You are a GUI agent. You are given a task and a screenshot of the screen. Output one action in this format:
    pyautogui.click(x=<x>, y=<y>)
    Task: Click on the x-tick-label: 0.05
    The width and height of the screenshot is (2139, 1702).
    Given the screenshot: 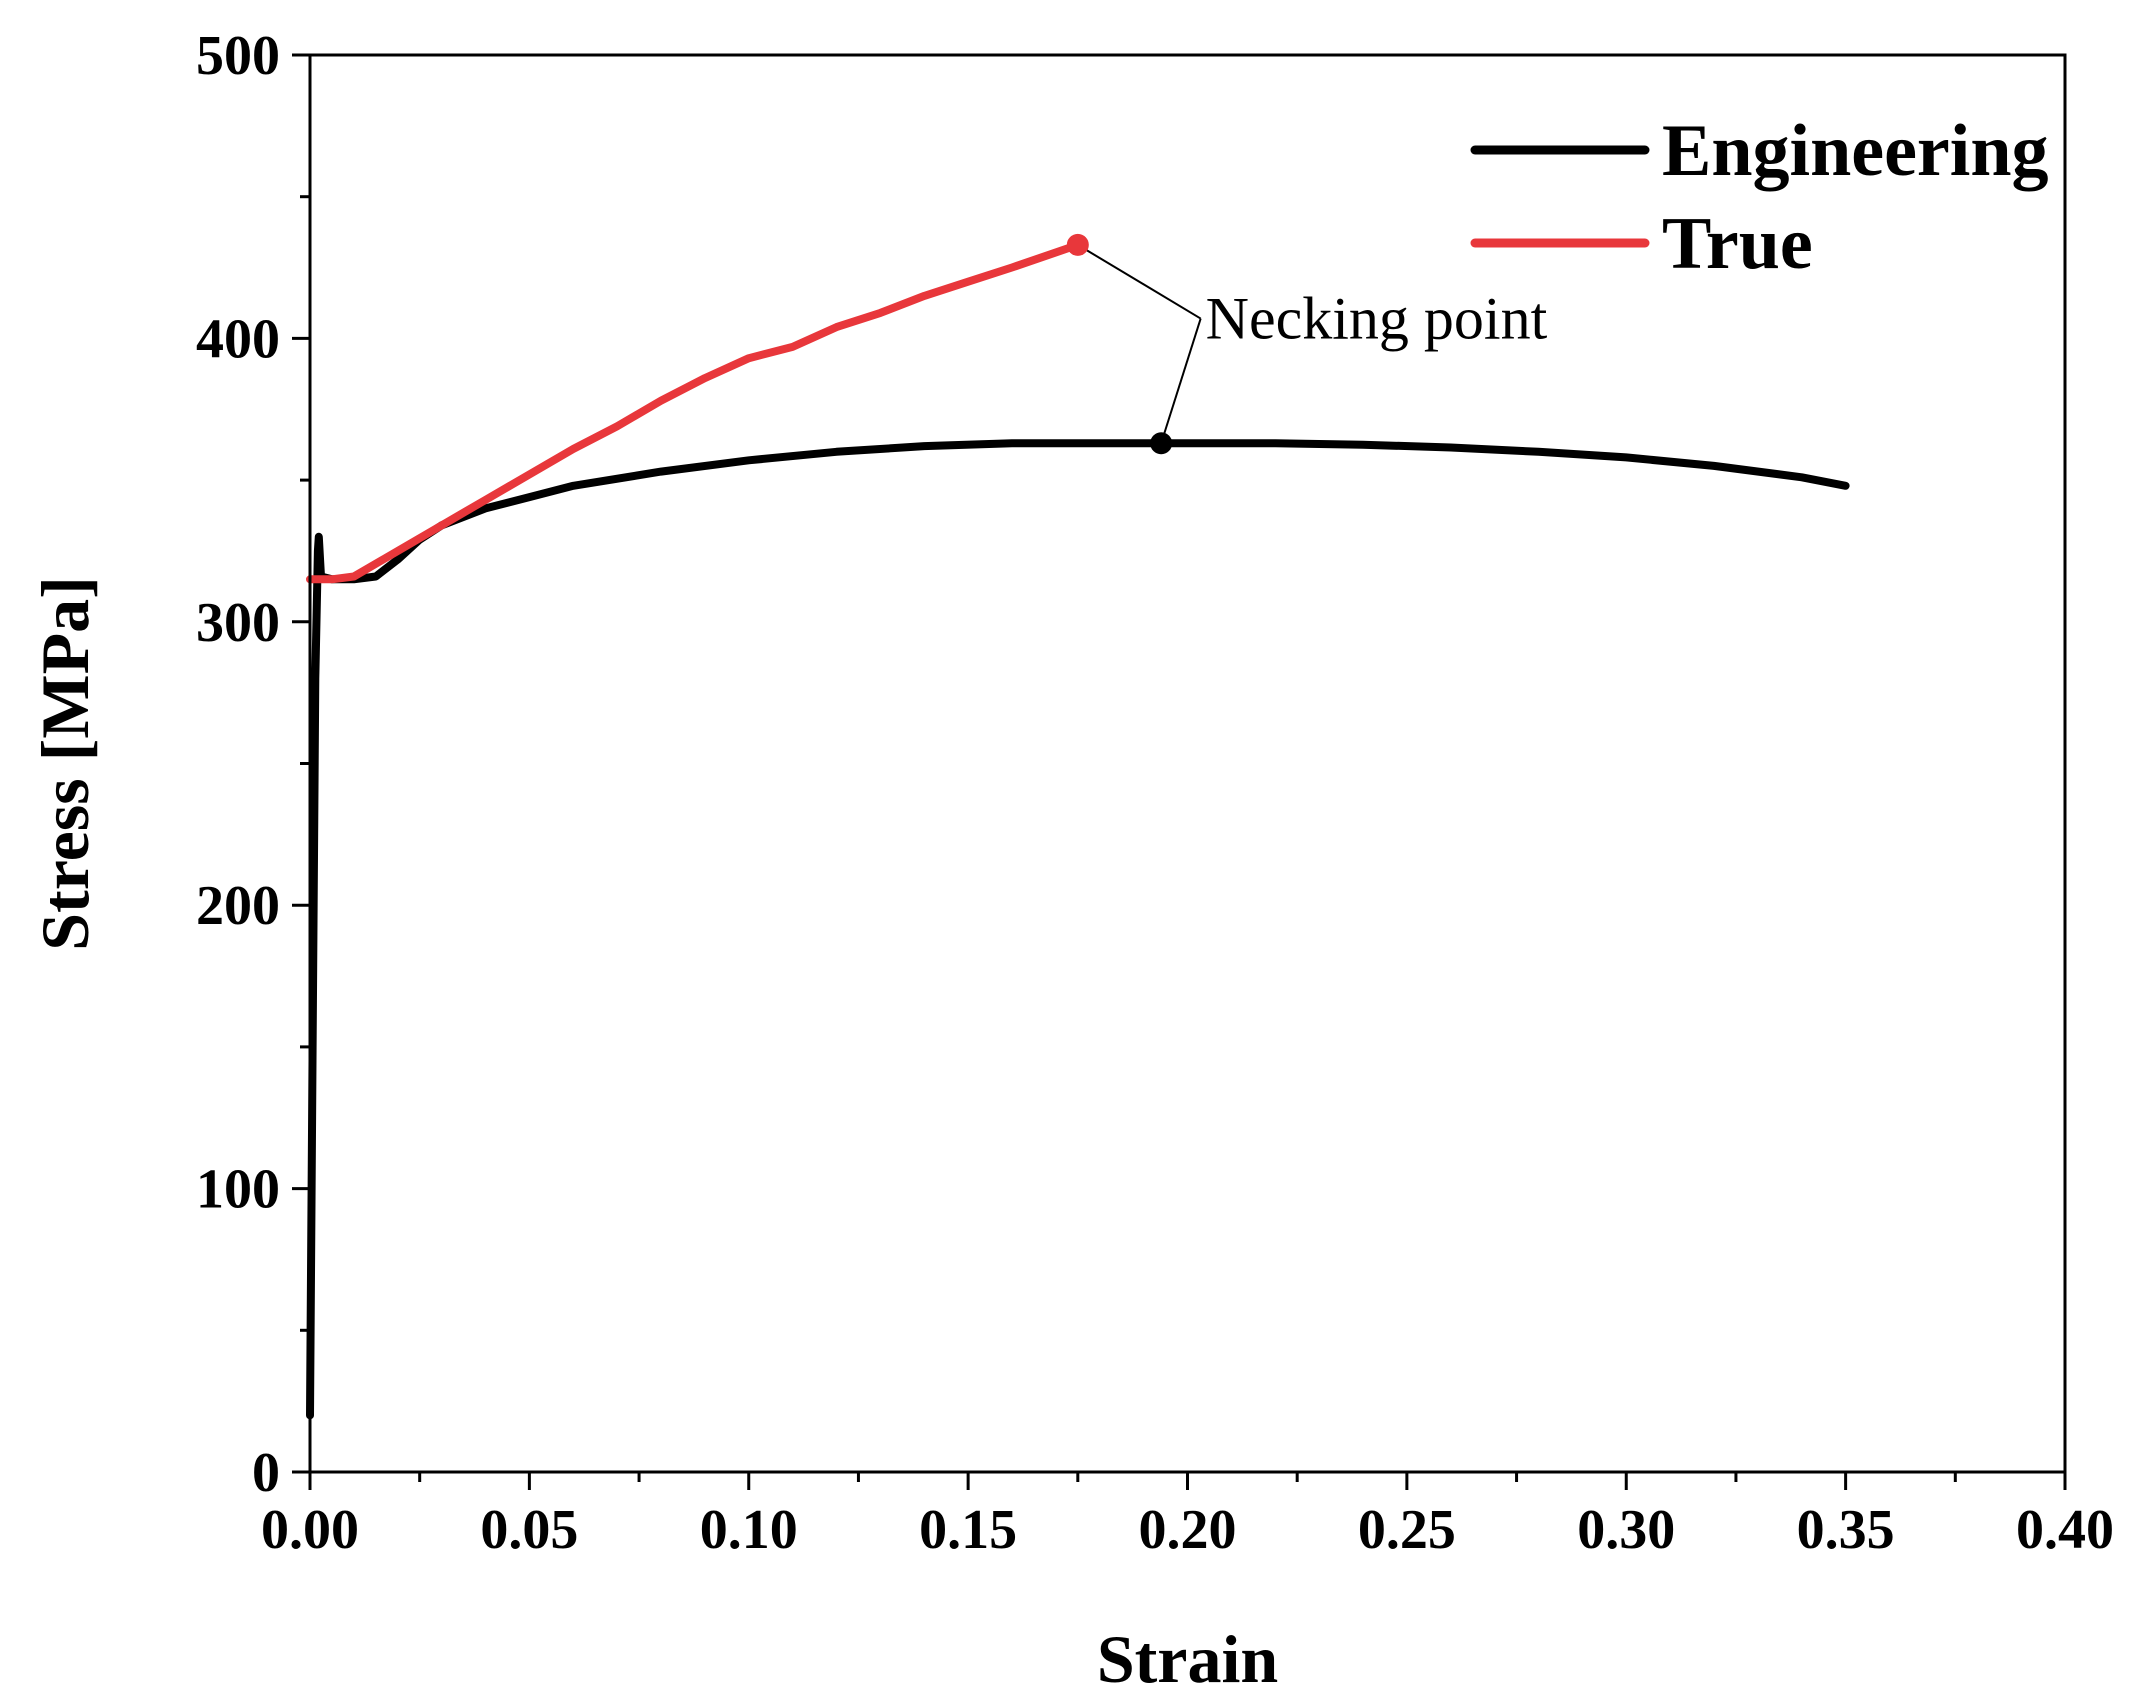 What is the action you would take?
    pyautogui.click(x=529, y=1530)
    